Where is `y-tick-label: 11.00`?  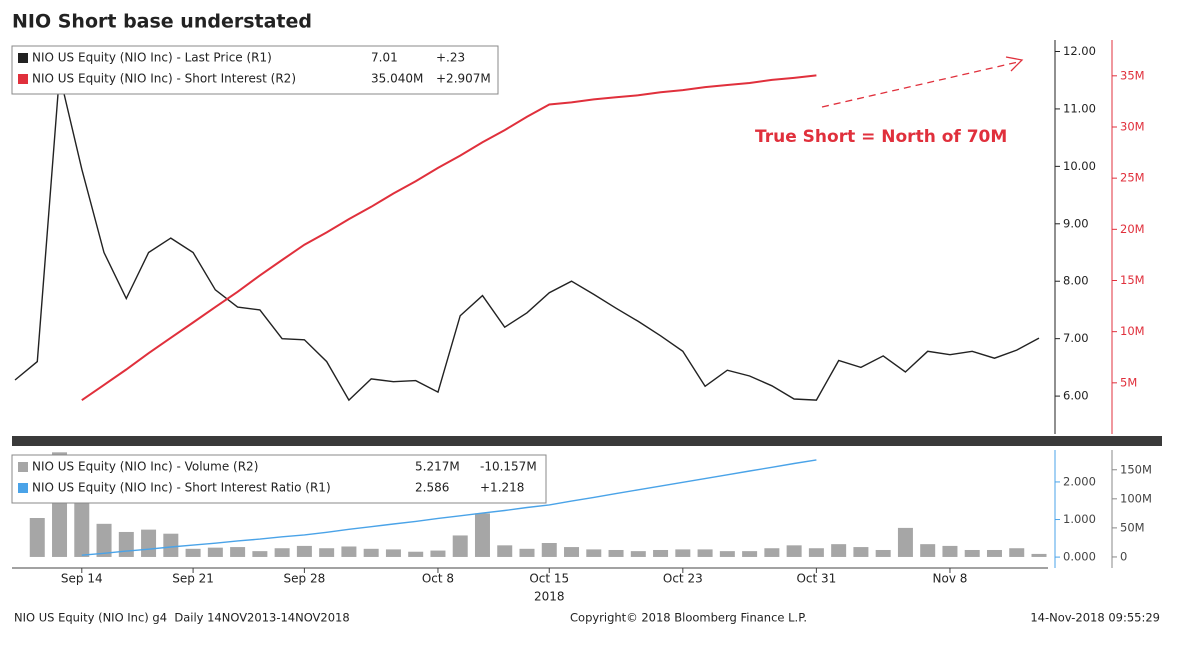
y-tick-label: 11.00 is located at coordinates (1079, 108).